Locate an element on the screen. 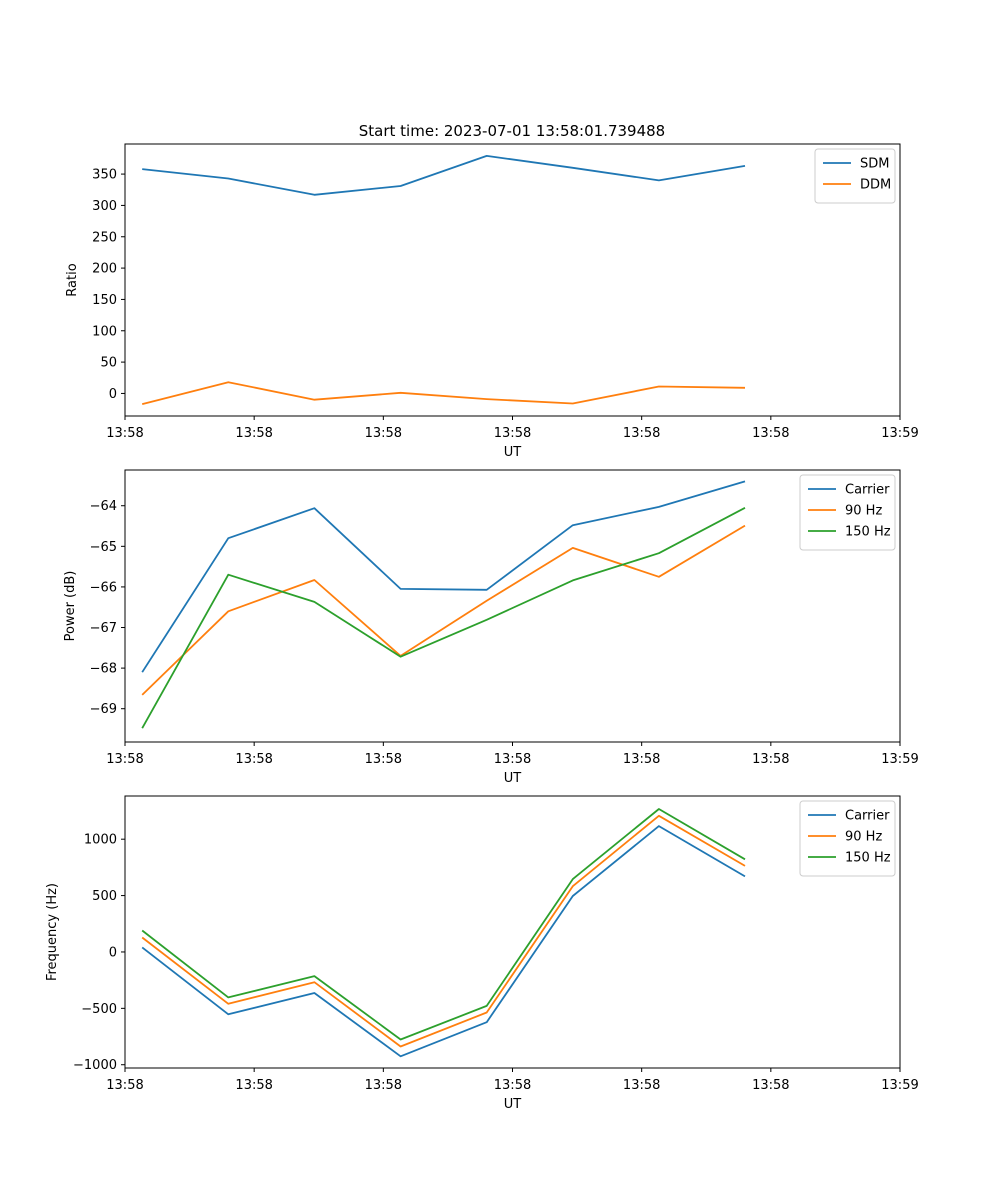 The width and height of the screenshot is (1000, 1200). y-tick-label: −1000 is located at coordinates (95, 1065).